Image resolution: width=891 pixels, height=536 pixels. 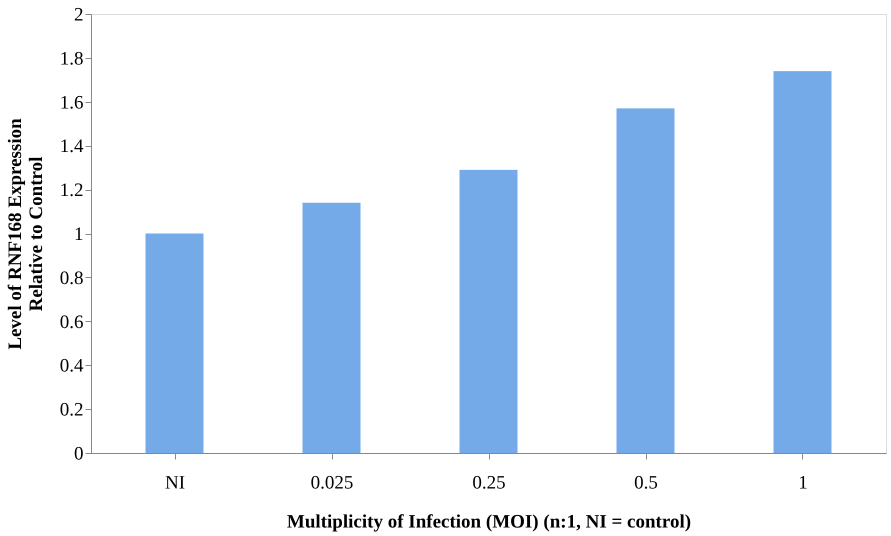 What do you see at coordinates (175, 483) in the screenshot?
I see `x-tick-label: NI` at bounding box center [175, 483].